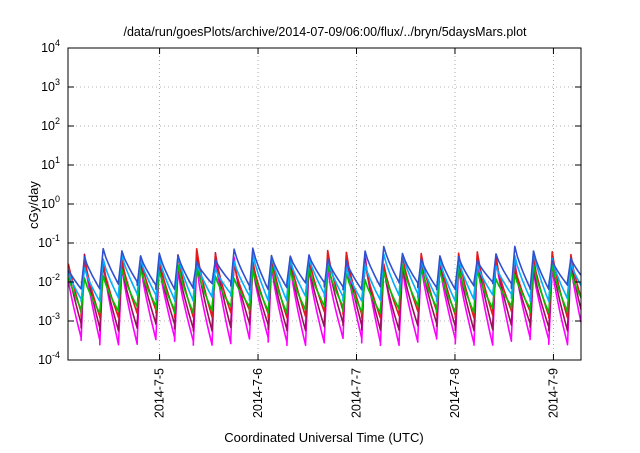 Image resolution: width=640 pixels, height=453 pixels. What do you see at coordinates (455, 393) in the screenshot?
I see `x-tick-label: 2014-7-8` at bounding box center [455, 393].